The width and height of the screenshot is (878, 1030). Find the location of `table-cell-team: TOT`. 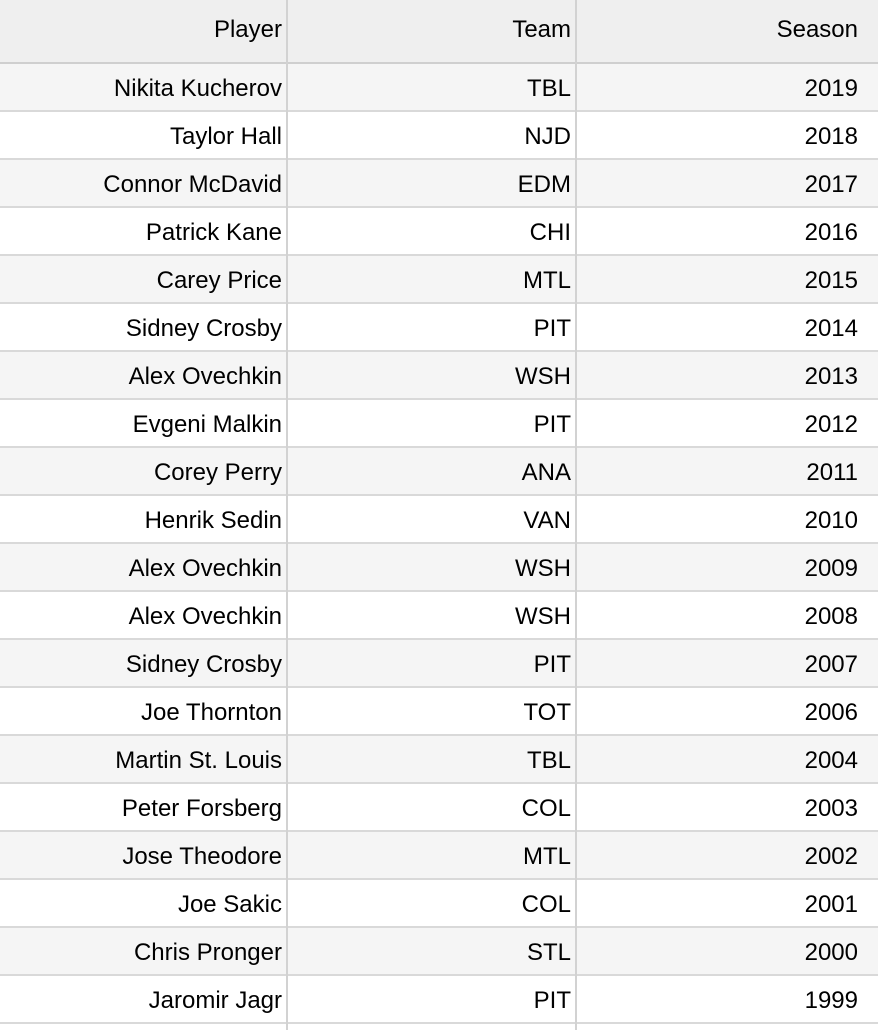

table-cell-team: TOT is located at coordinates (547, 712).